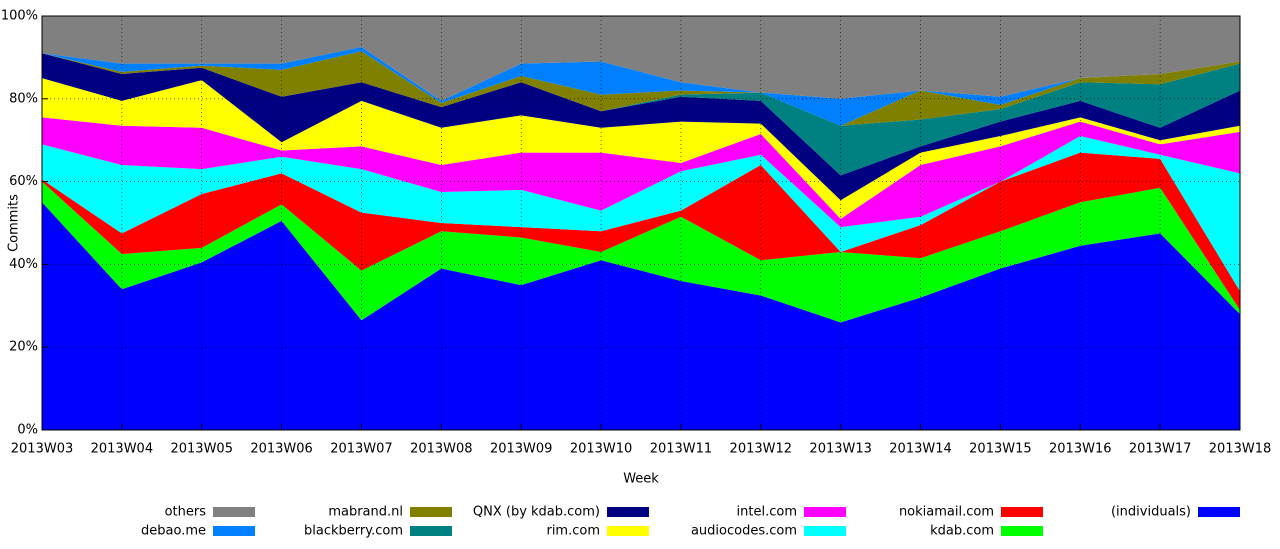 The width and height of the screenshot is (1280, 549). I want to click on legend-label: others, so click(186, 512).